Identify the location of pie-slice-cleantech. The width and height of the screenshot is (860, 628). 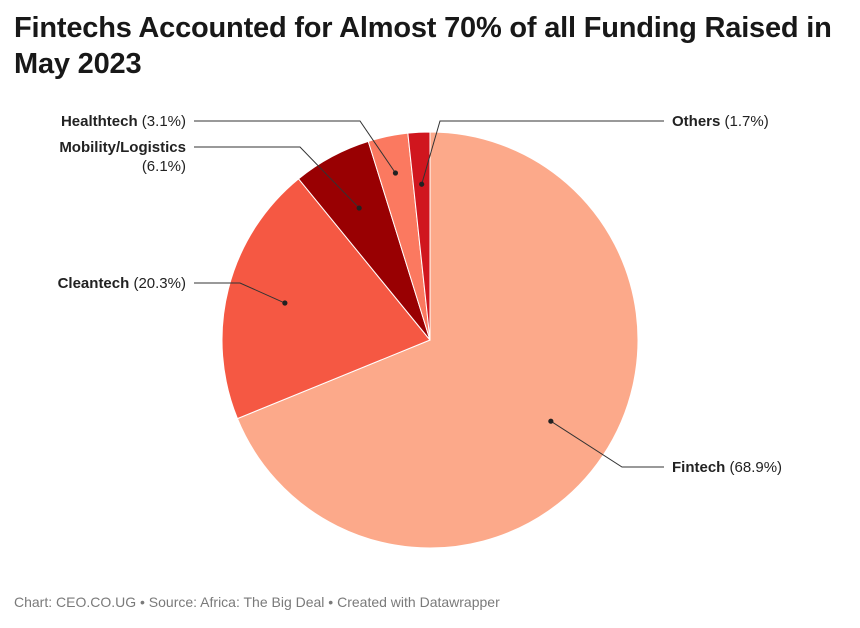
(326, 299).